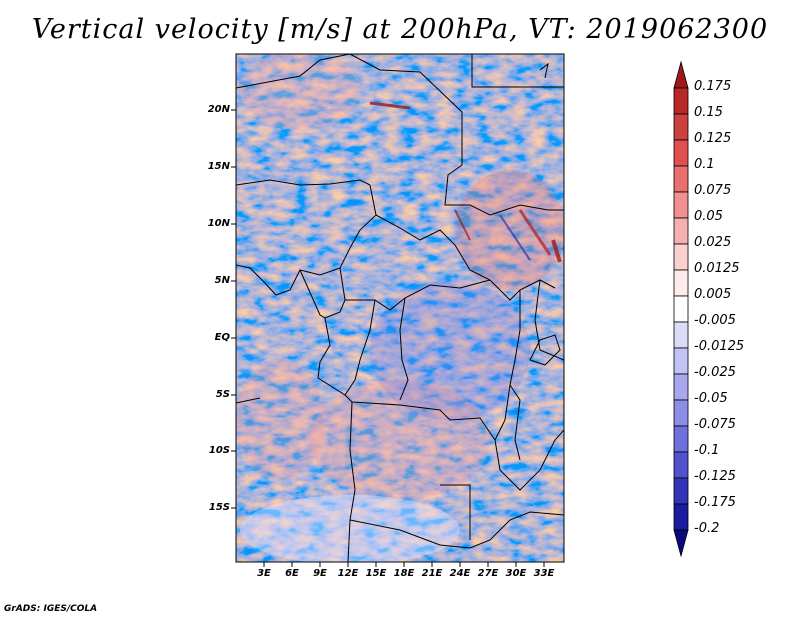 The image size is (800, 618). Describe the element at coordinates (219, 507) in the screenshot. I see `lat-label-15s: 15S` at that location.